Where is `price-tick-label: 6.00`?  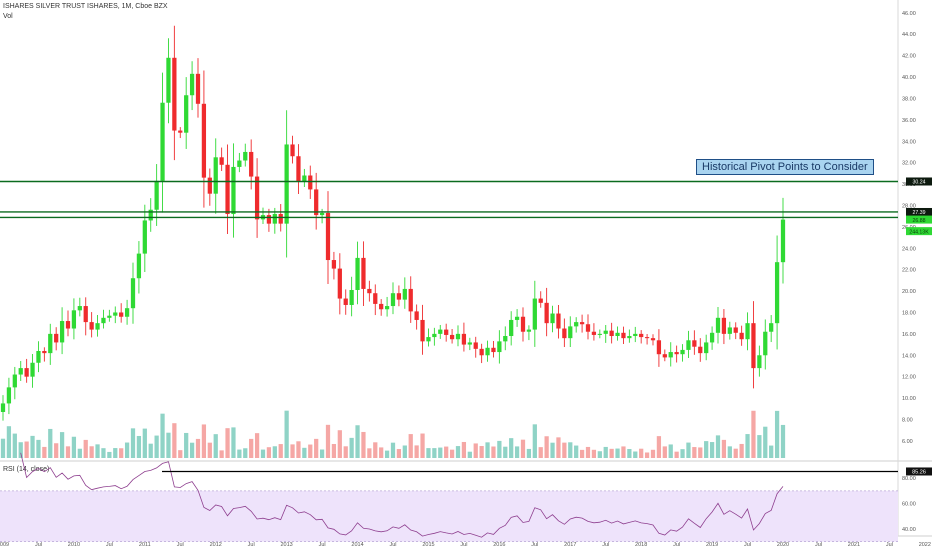
price-tick-label: 6.00 is located at coordinates (907, 442).